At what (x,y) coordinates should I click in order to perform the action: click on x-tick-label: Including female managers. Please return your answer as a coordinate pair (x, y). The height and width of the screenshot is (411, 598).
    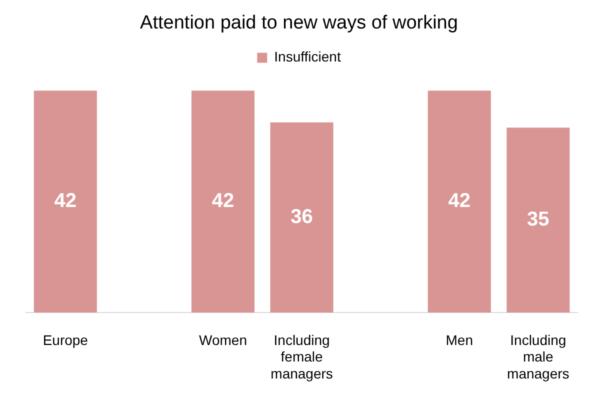
    Looking at the image, I should click on (301, 357).